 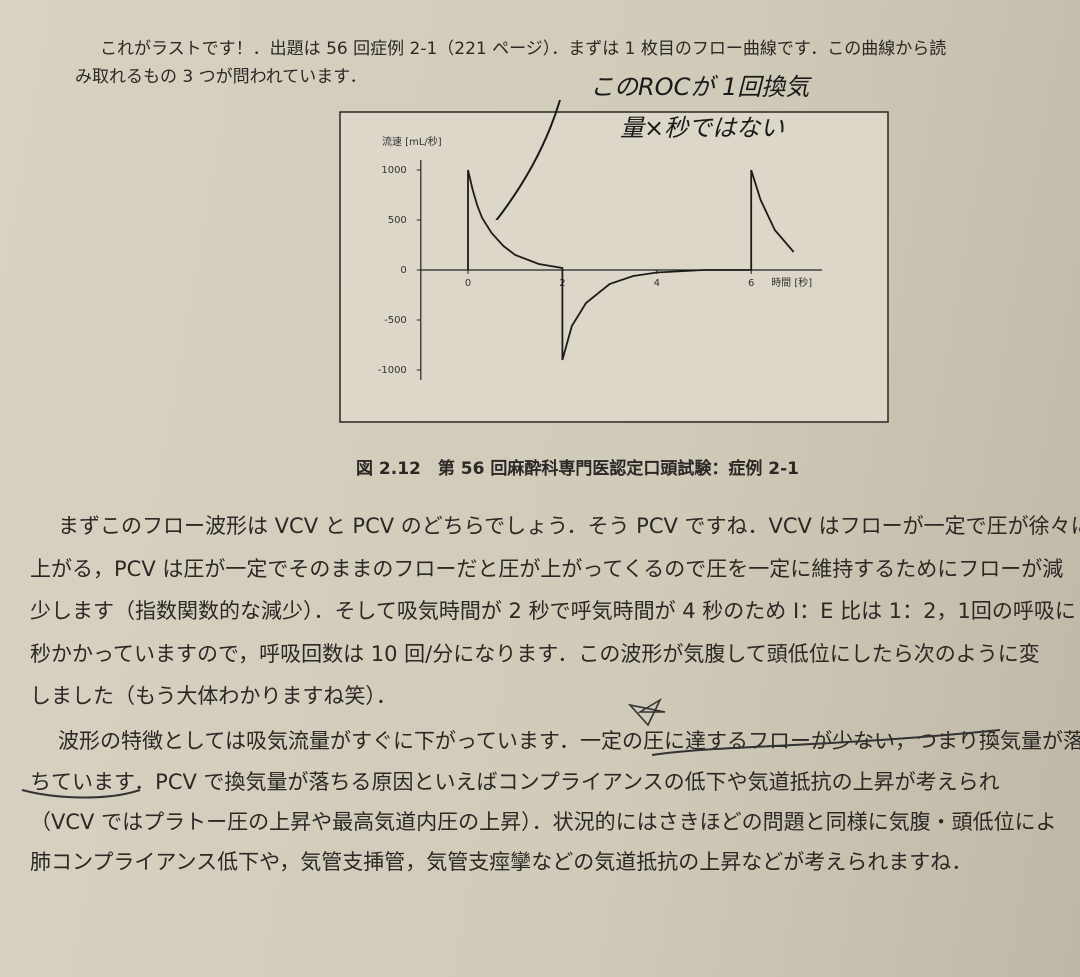 What do you see at coordinates (213, 696) in the screenshot?
I see `text-line: しました（もう大体わかりますね笑）．` at bounding box center [213, 696].